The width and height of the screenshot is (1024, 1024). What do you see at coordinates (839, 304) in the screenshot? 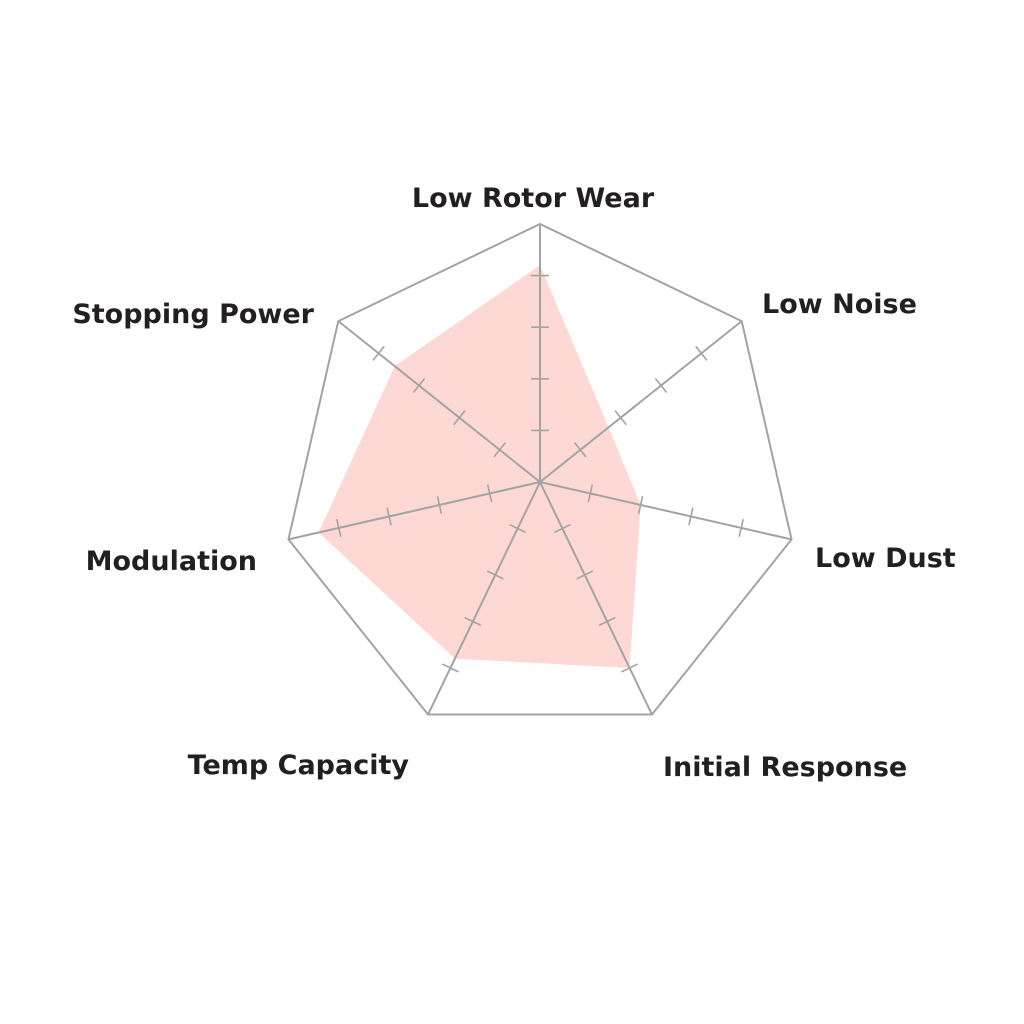
I see `axis-label: Low Noise` at bounding box center [839, 304].